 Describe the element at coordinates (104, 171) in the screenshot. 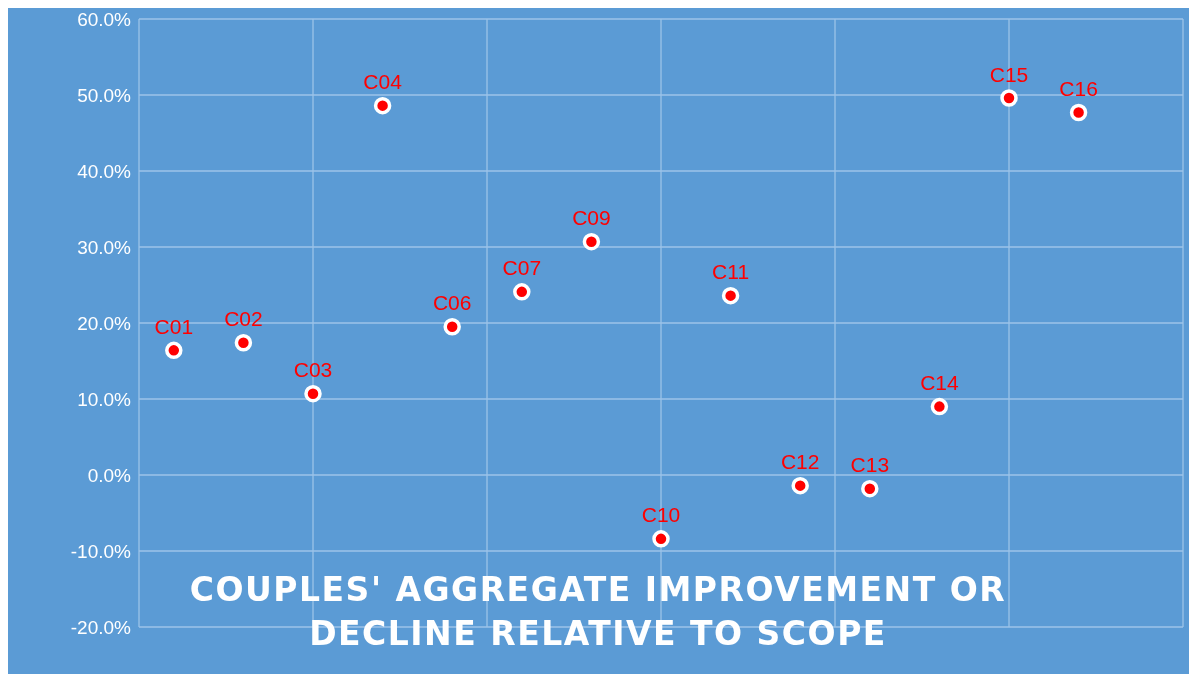

I see `y-tick-label: 40.0%` at that location.